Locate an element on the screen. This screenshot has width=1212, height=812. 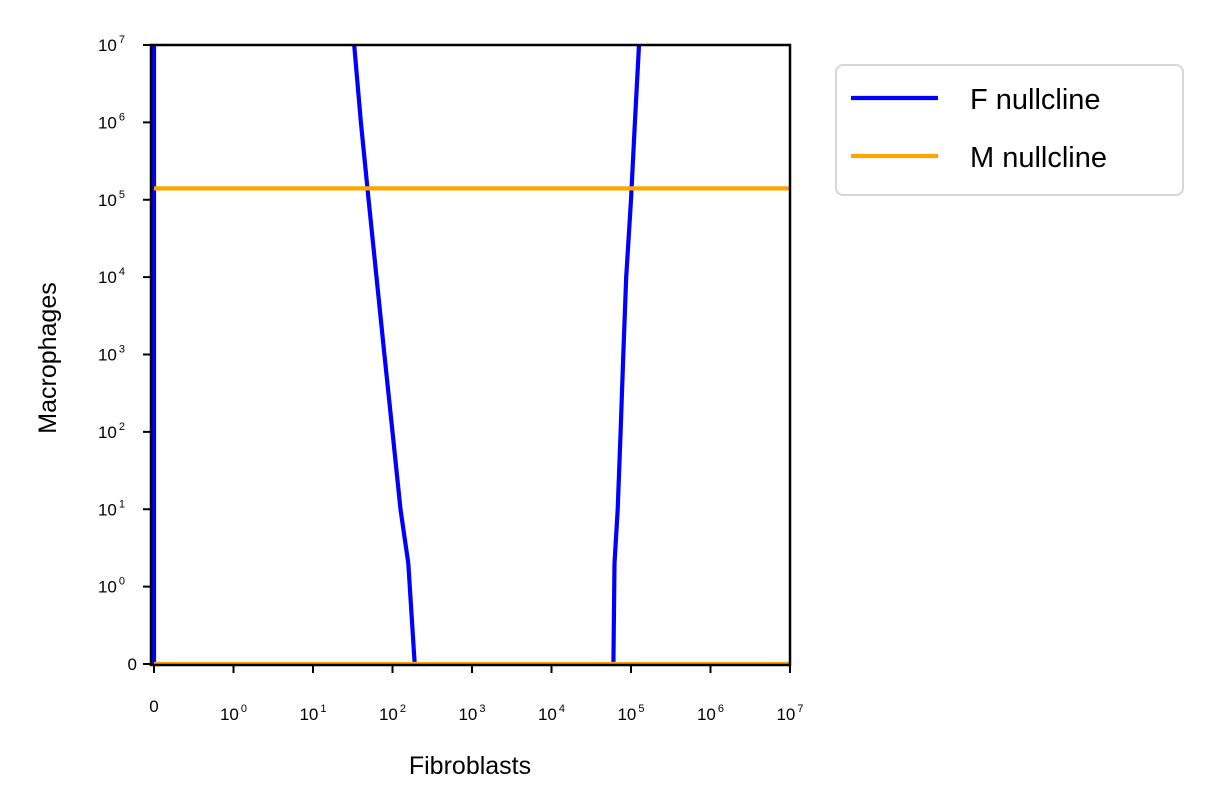
x-axis-label: Fibroblasts is located at coordinates (470, 766).